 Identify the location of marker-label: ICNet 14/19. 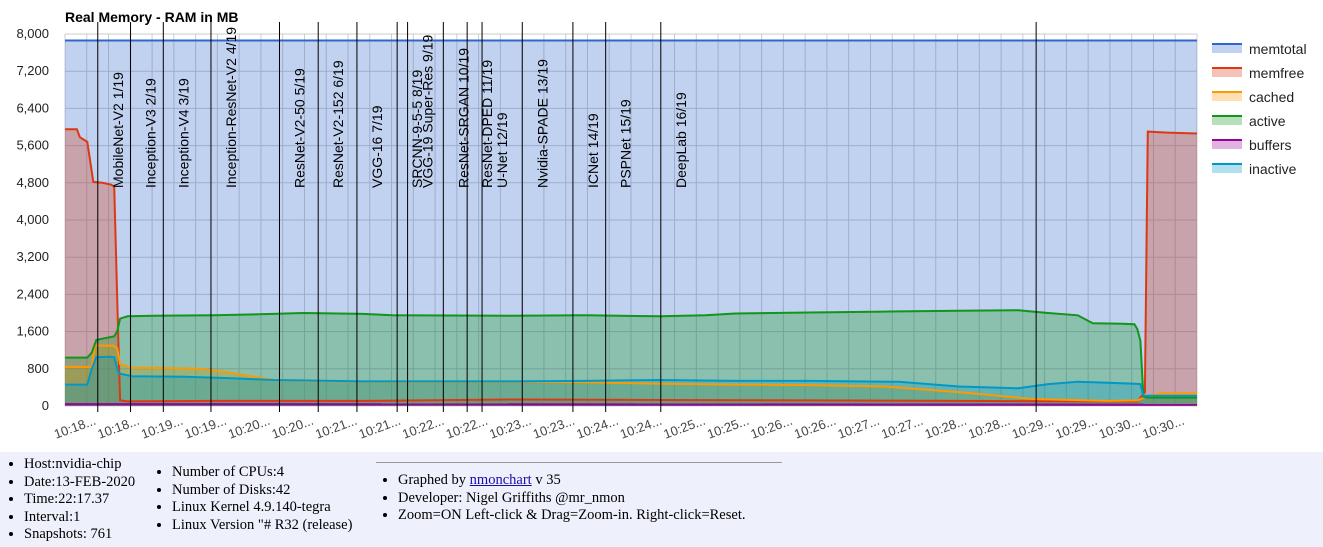
(593, 150).